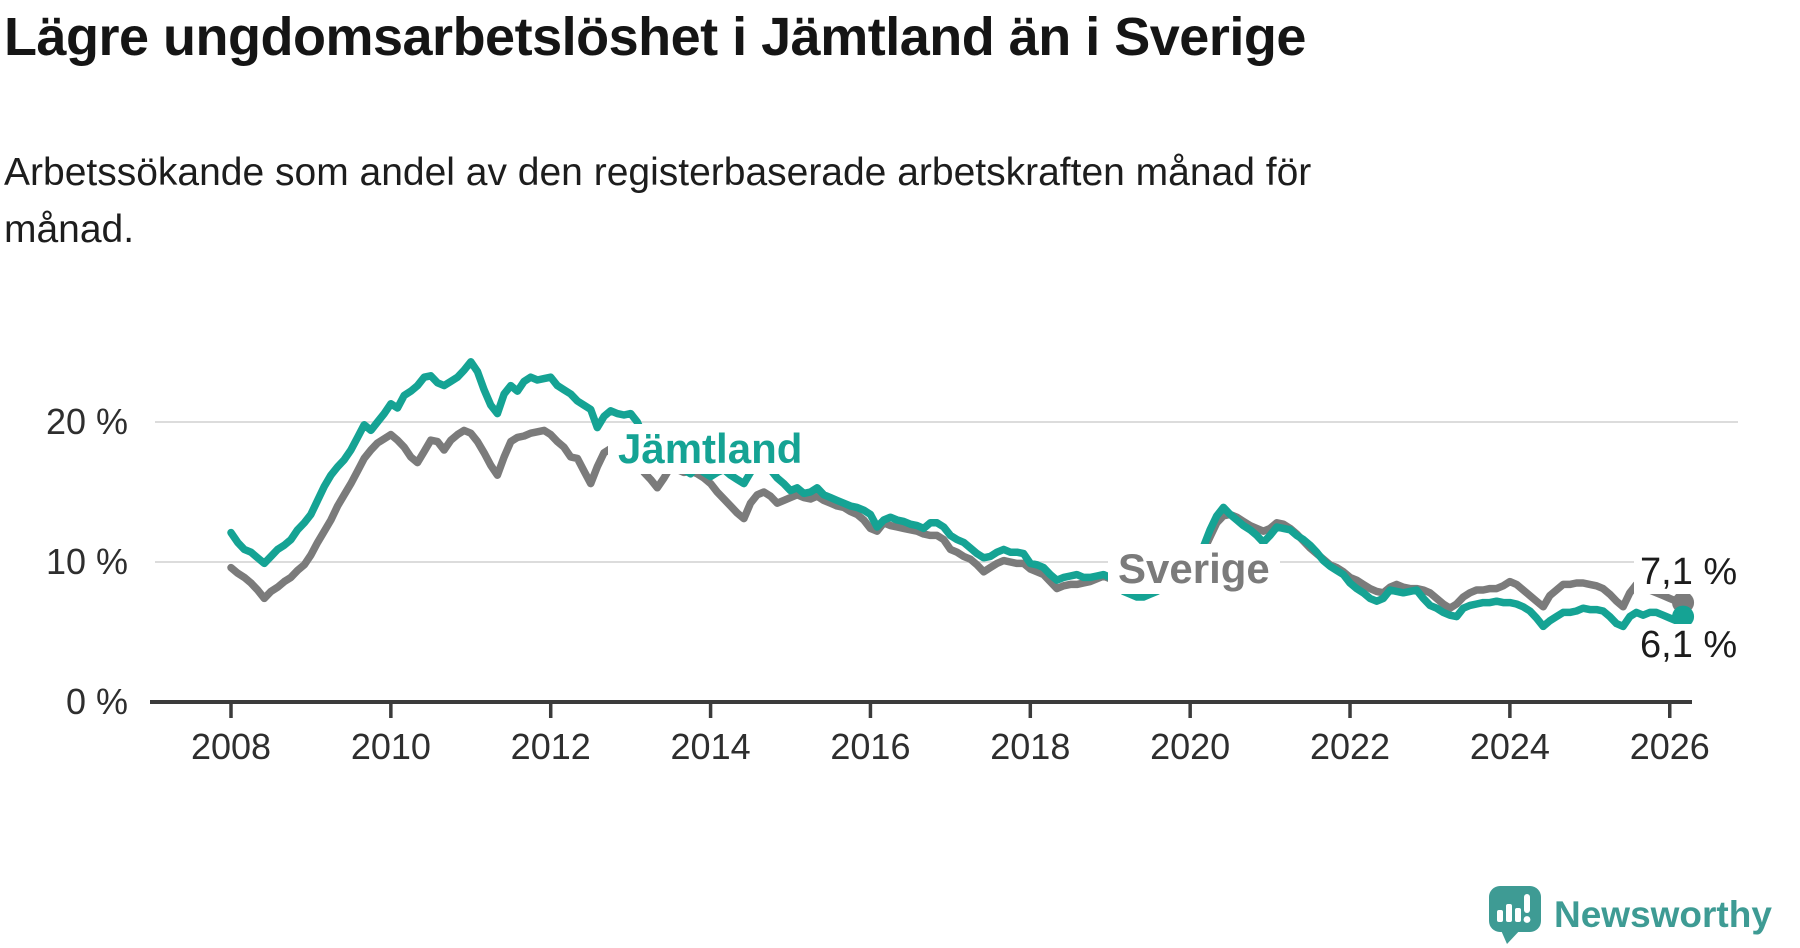 This screenshot has width=1800, height=948. I want to click on x-axis-label-2018: 2018, so click(1030, 746).